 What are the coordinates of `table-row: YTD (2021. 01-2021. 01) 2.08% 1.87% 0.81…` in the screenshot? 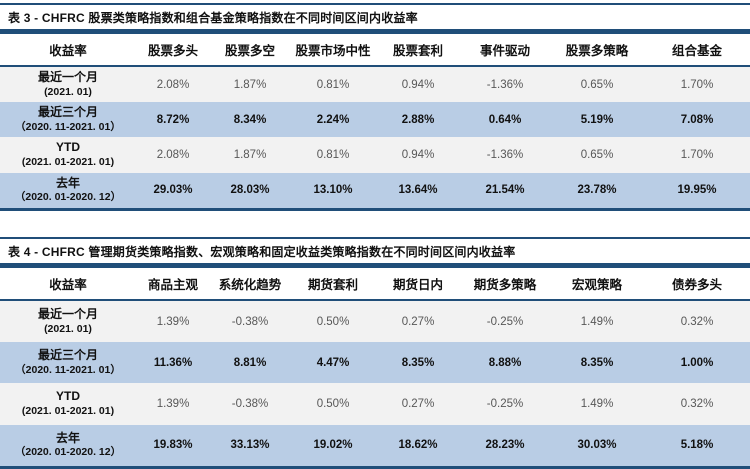 It's located at (375, 155).